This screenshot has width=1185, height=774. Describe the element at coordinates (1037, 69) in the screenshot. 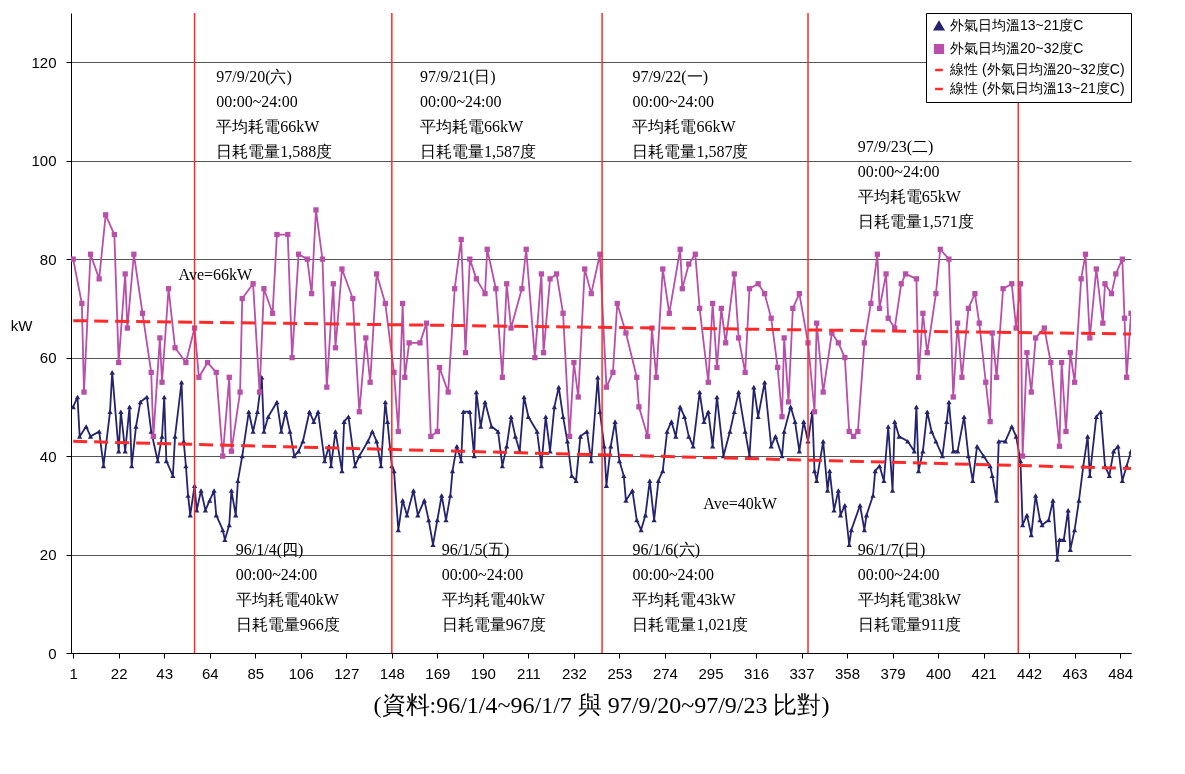

I see `legend-label: 線性 (外氣日均溫20~32度C)` at that location.